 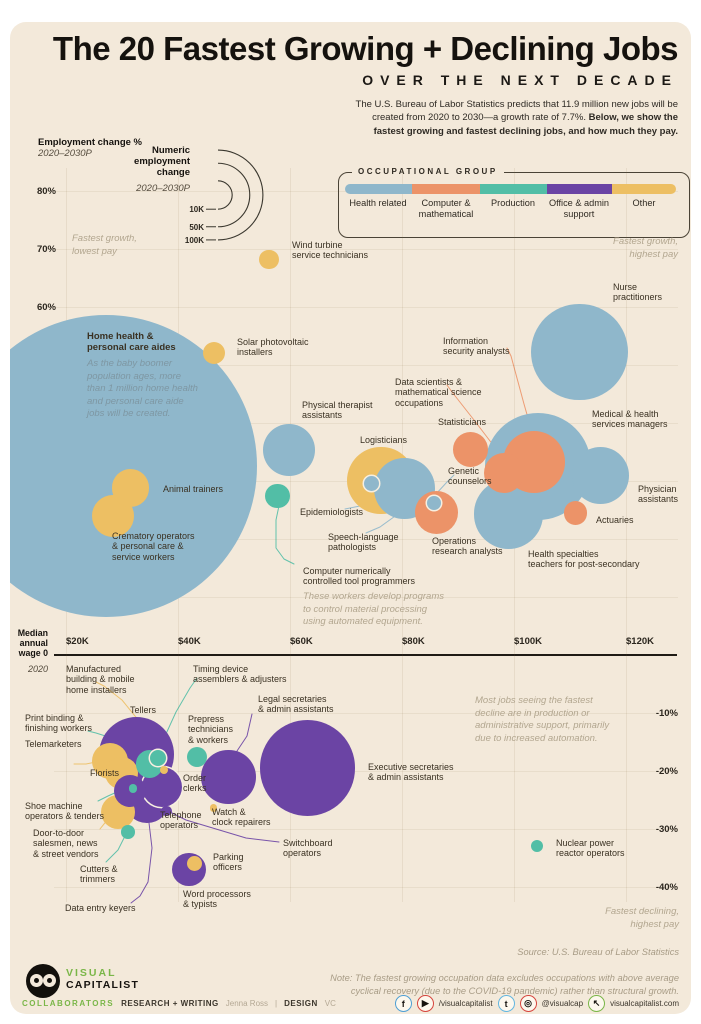 I want to click on bubble-manufactured-building-mobile-home-installers, so click(x=164, y=769).